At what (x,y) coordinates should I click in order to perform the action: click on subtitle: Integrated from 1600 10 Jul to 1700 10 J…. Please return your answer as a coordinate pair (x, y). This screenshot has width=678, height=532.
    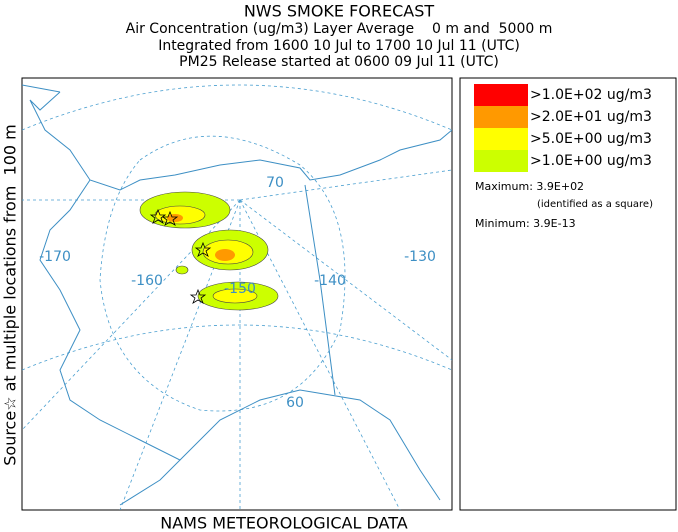
    Looking at the image, I should click on (339, 46).